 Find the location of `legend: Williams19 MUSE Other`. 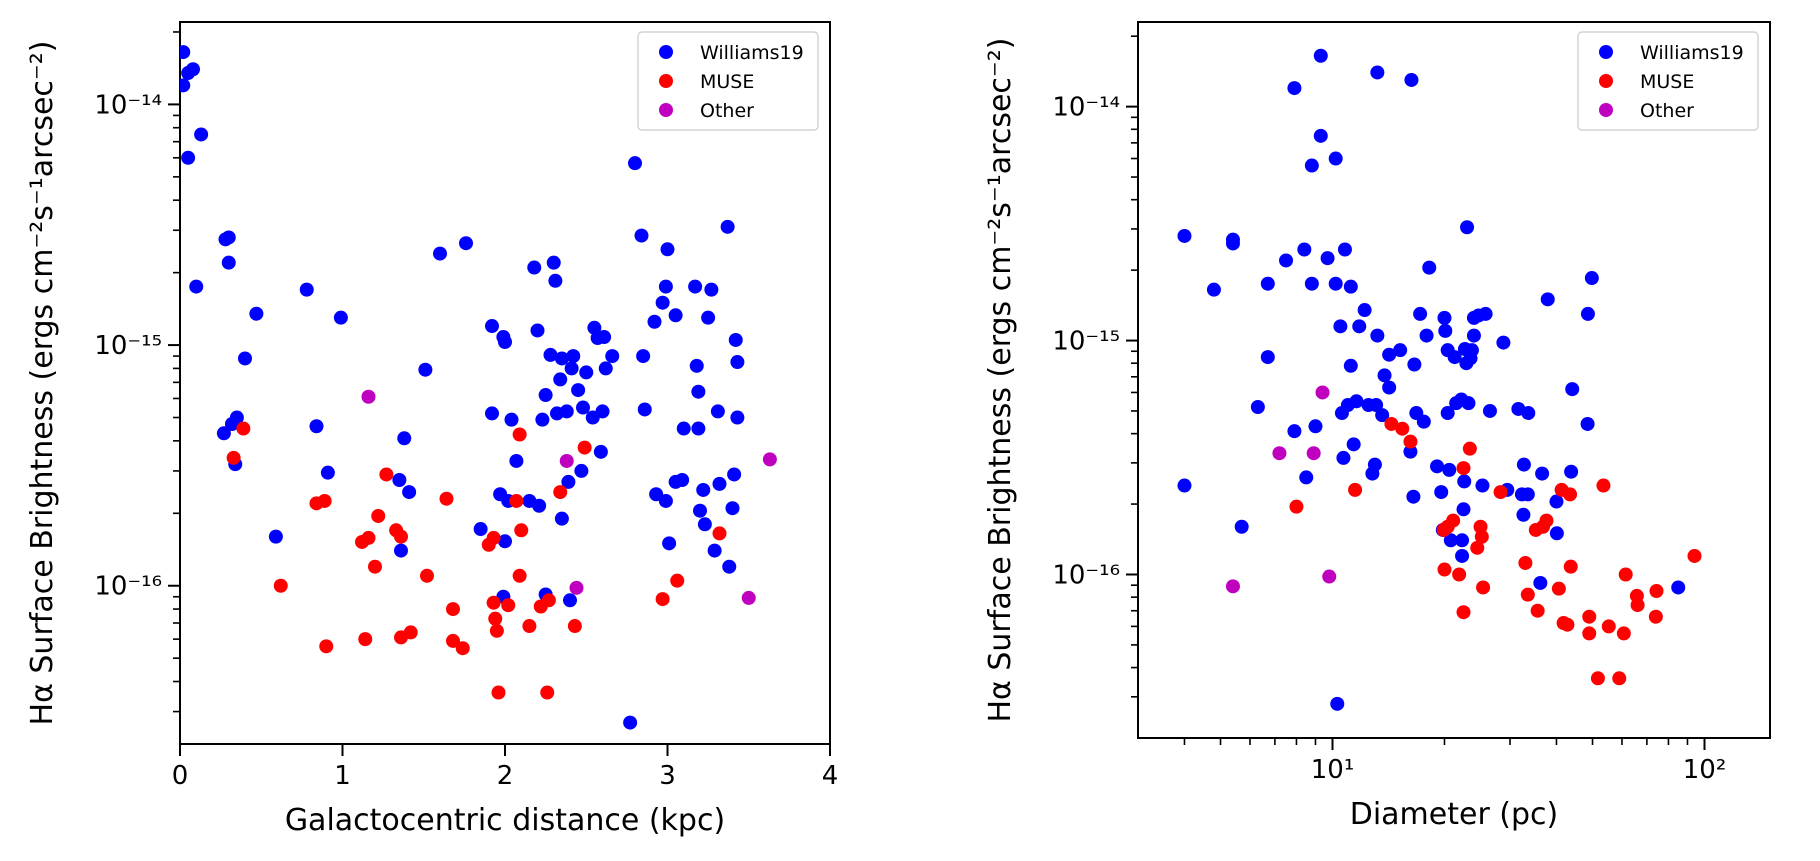

legend: Williams19 MUSE Other is located at coordinates (1668, 81).